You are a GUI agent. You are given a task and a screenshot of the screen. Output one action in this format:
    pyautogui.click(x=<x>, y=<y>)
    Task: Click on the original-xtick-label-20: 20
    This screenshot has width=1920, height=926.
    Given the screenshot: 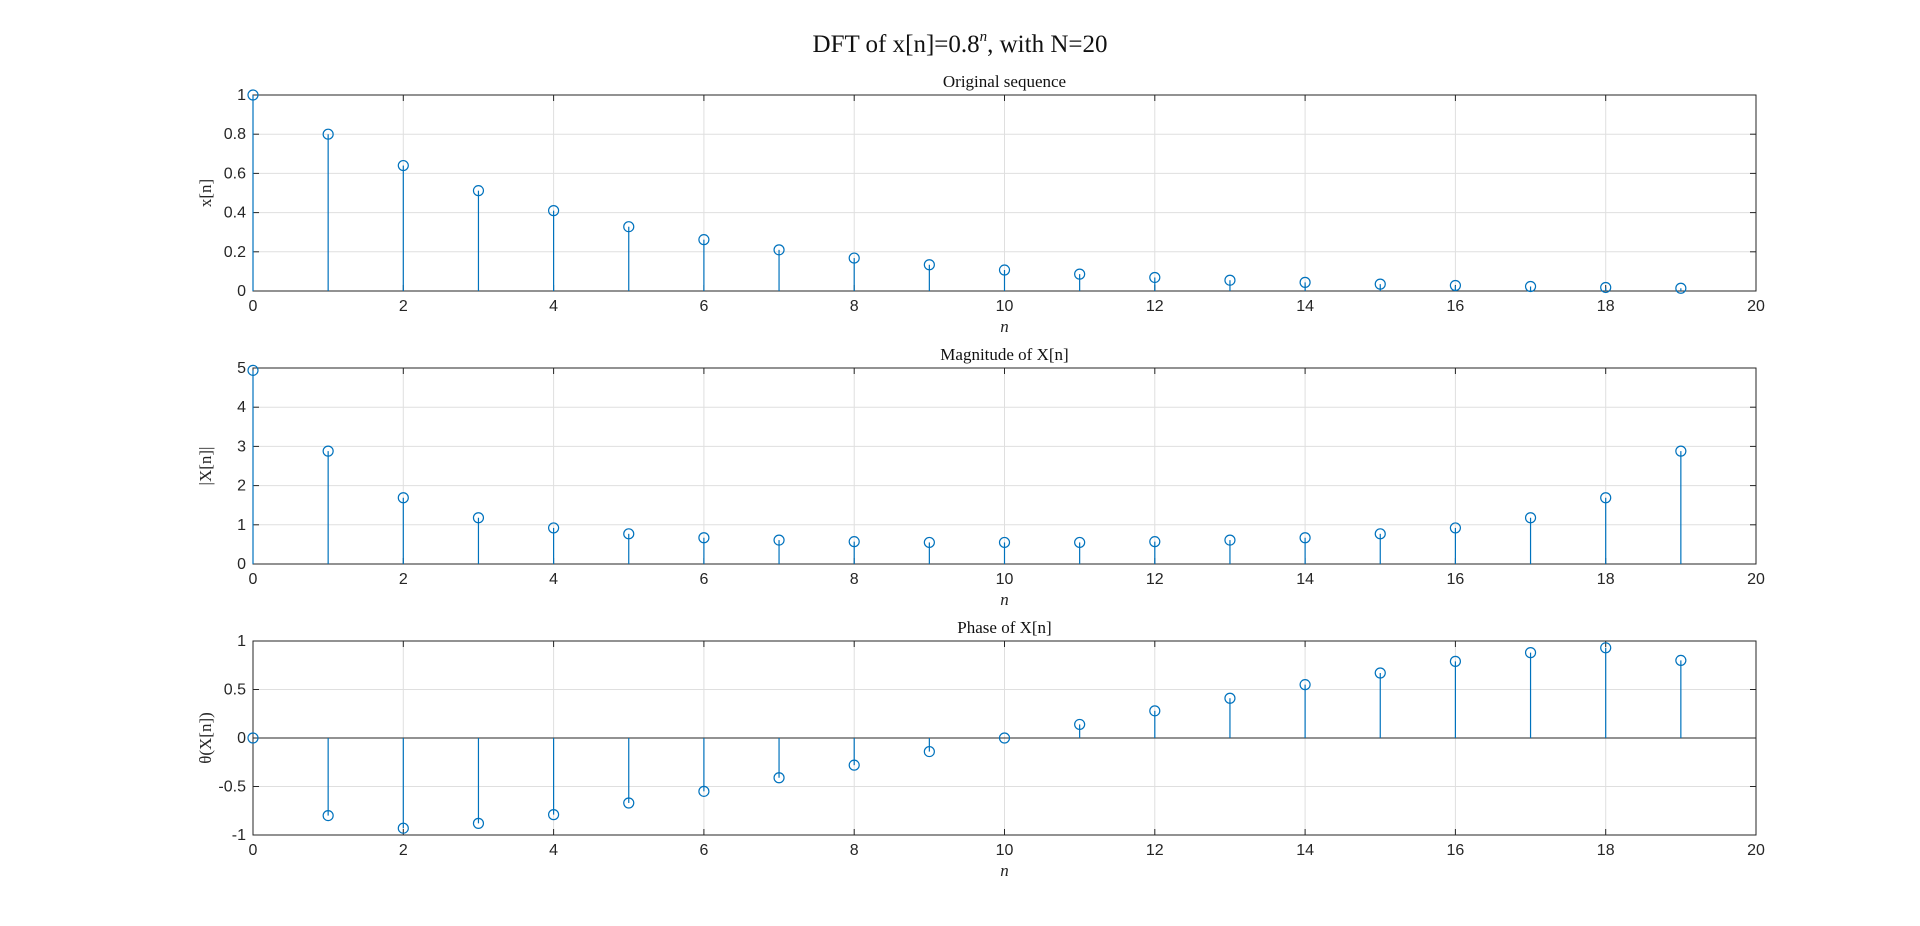 What is the action you would take?
    pyautogui.click(x=1756, y=306)
    